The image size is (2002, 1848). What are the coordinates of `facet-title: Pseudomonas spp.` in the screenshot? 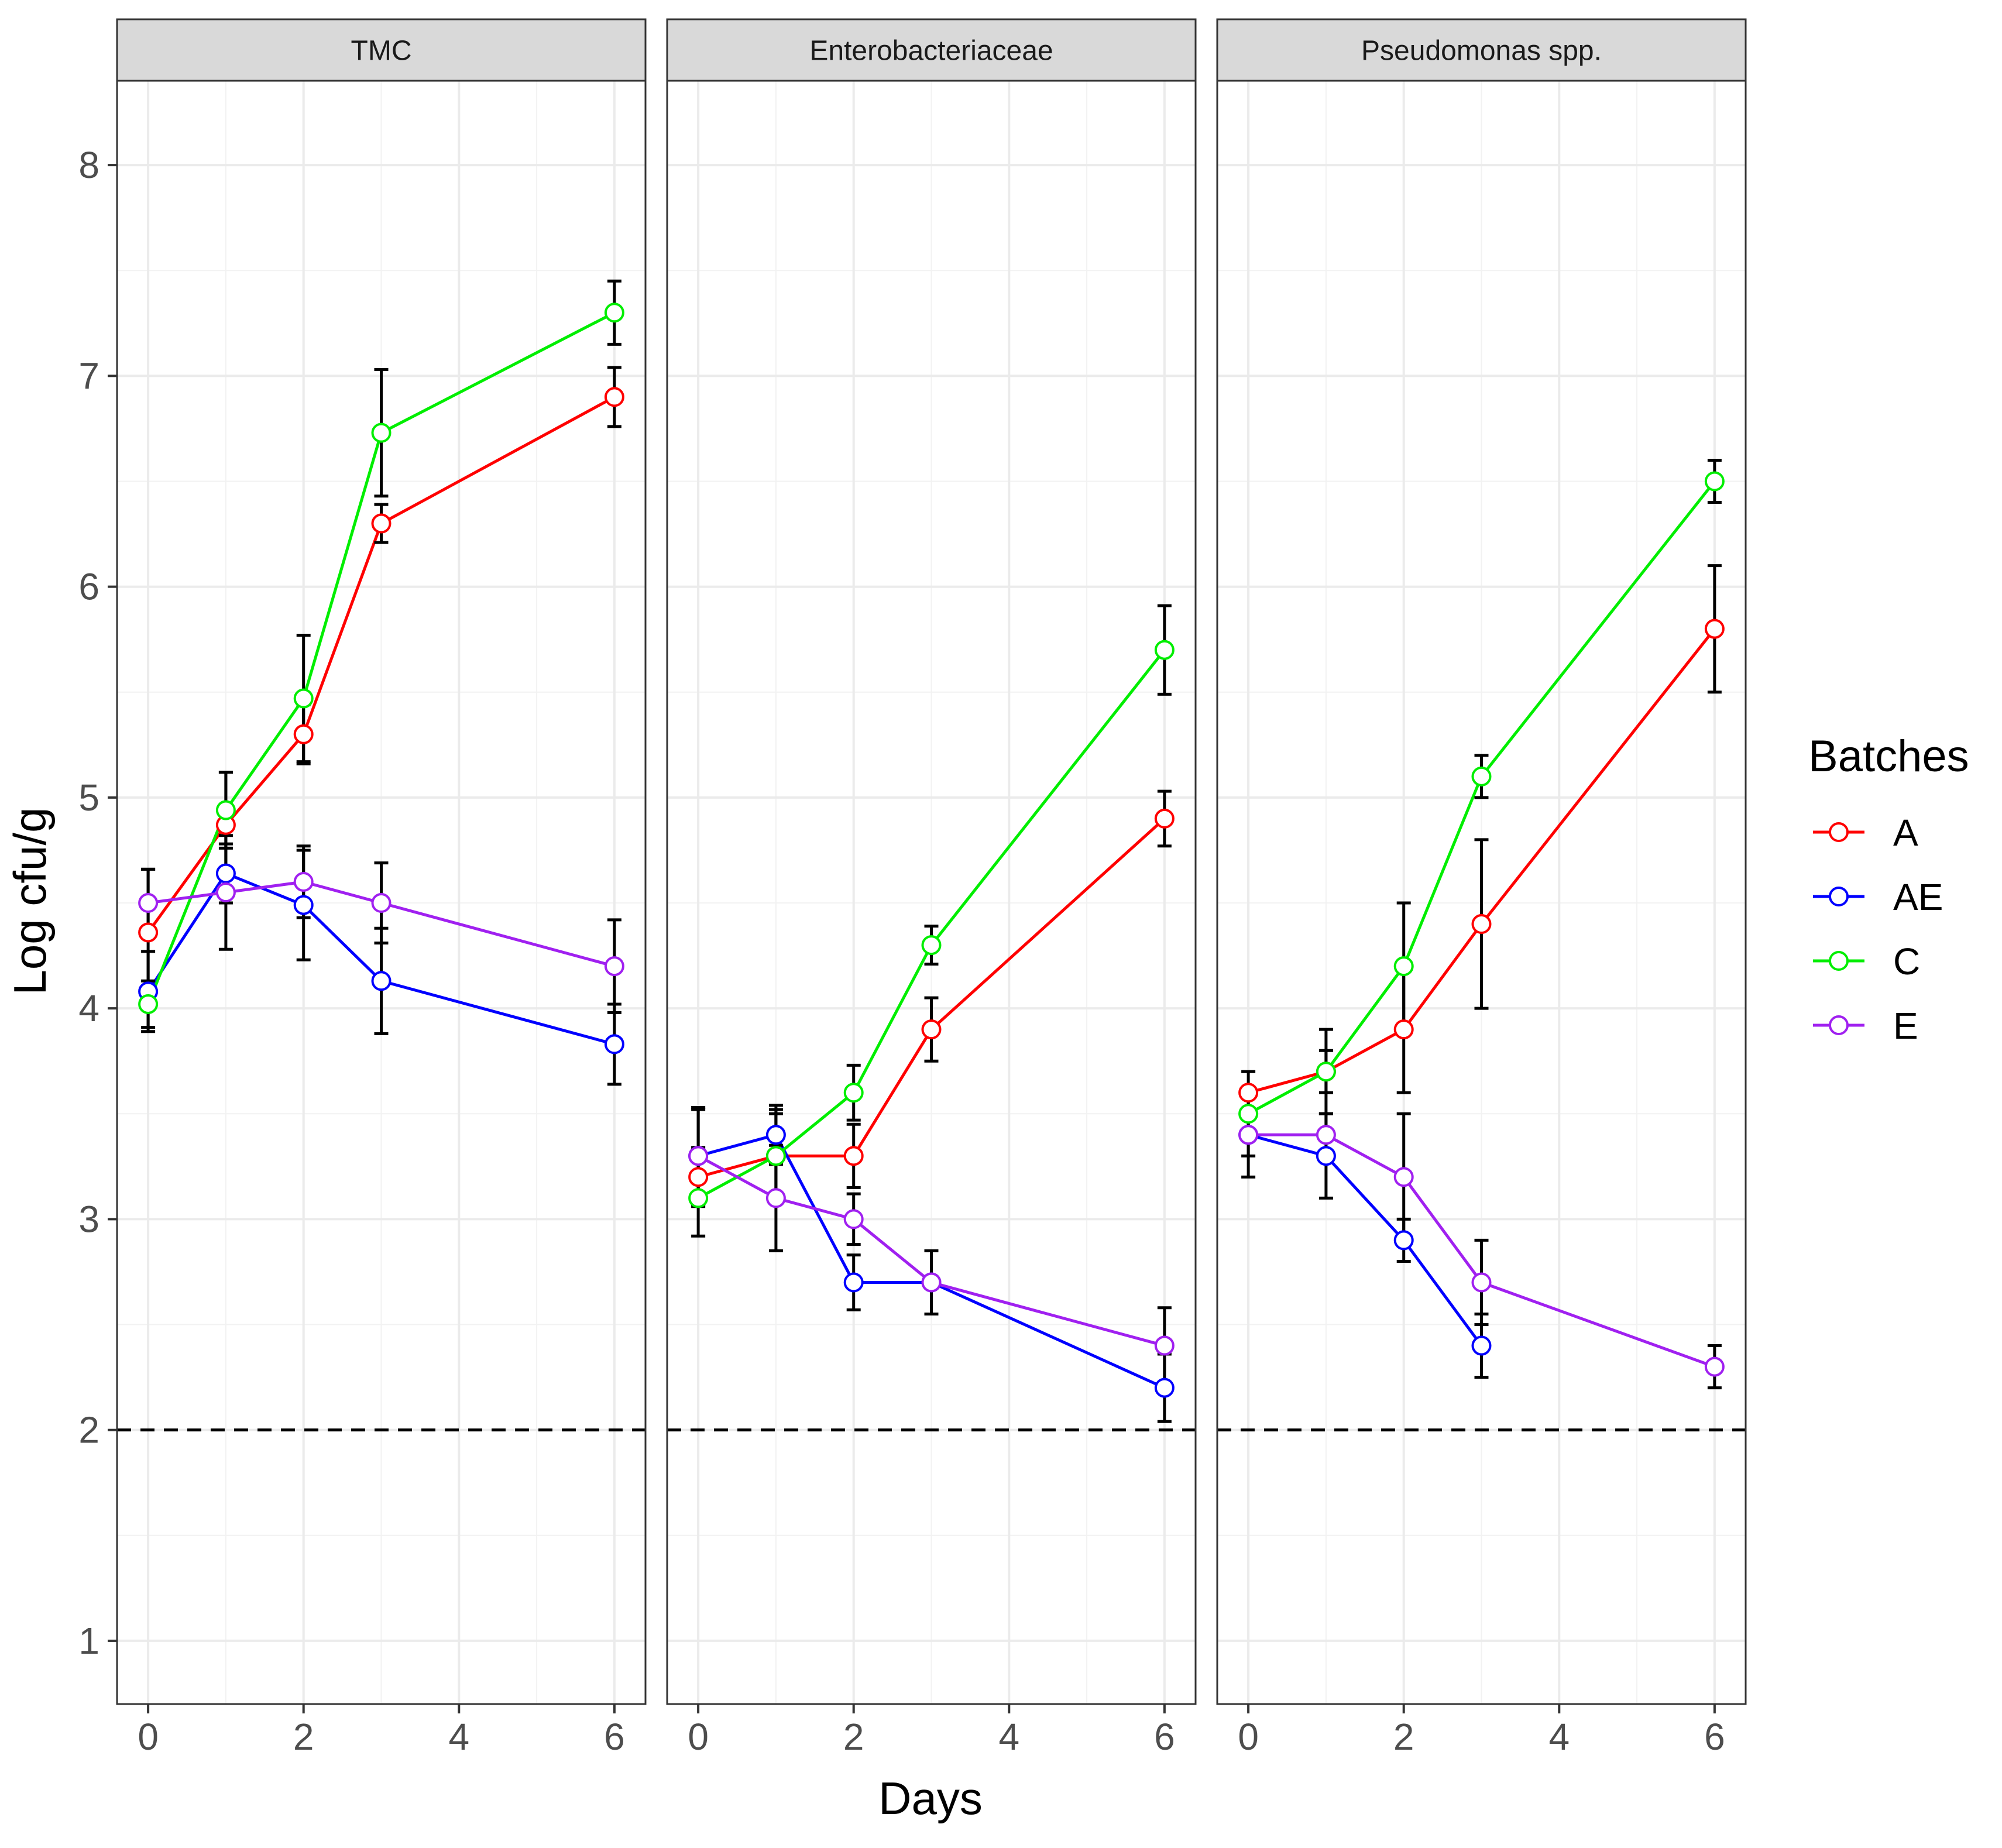 It's located at (1481, 51).